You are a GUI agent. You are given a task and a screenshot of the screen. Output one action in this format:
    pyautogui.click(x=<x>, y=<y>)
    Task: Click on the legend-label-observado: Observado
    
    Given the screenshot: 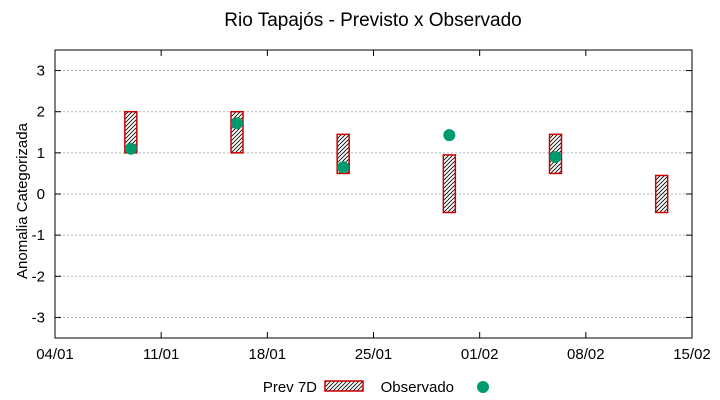 What is the action you would take?
    pyautogui.click(x=417, y=387)
    